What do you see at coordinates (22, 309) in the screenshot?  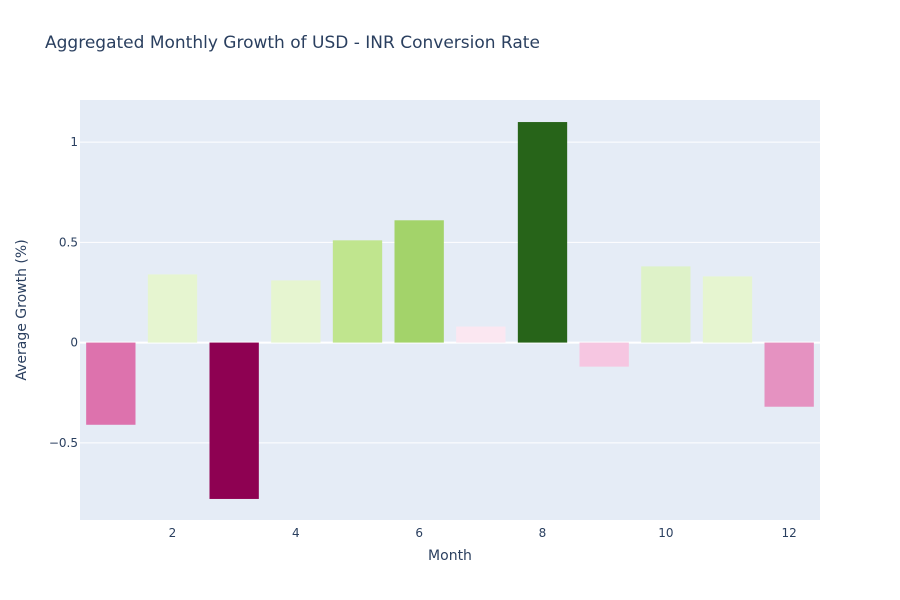 I see `y-axis-title: Average Growth (%)` at bounding box center [22, 309].